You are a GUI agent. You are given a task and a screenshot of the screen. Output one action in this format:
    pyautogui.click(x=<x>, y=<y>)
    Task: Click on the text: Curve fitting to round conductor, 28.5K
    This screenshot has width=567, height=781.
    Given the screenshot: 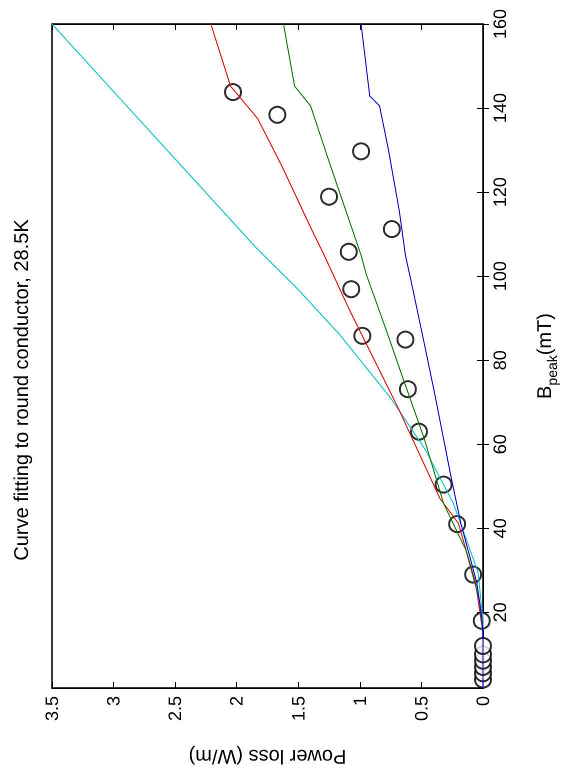 What is the action you would take?
    pyautogui.click(x=22, y=389)
    